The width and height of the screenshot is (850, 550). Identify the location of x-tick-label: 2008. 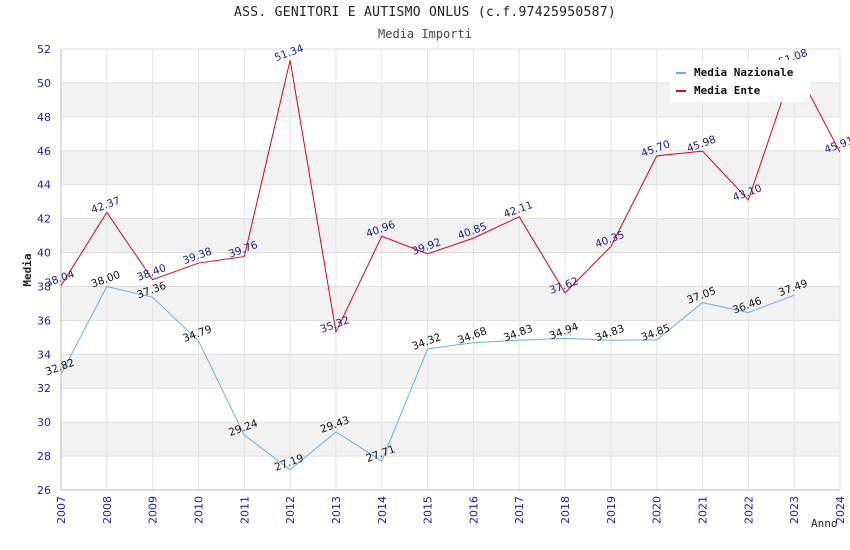
(107, 510).